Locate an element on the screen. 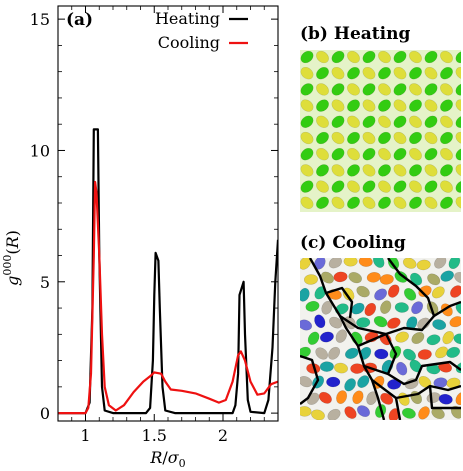 Image resolution: width=463 pixels, height=471 pixels. heating-particle-lattice is located at coordinates (380, 139).